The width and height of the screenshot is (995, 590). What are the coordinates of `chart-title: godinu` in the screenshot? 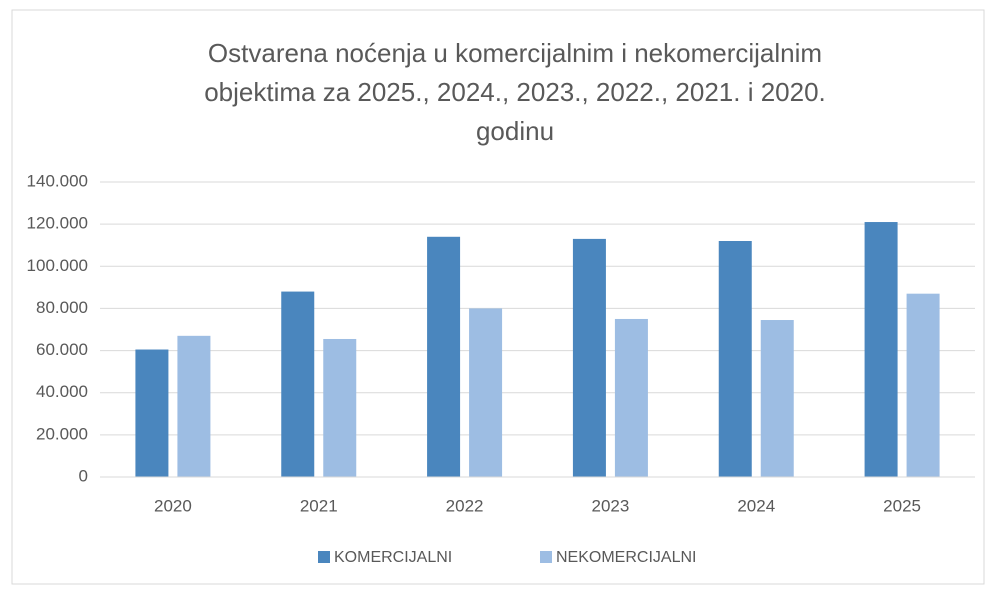 It's located at (515, 131).